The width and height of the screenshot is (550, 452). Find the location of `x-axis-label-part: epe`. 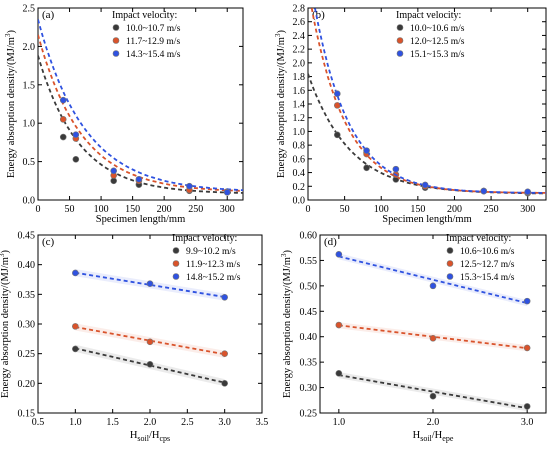

x-axis-label-part: epe is located at coordinates (448, 438).